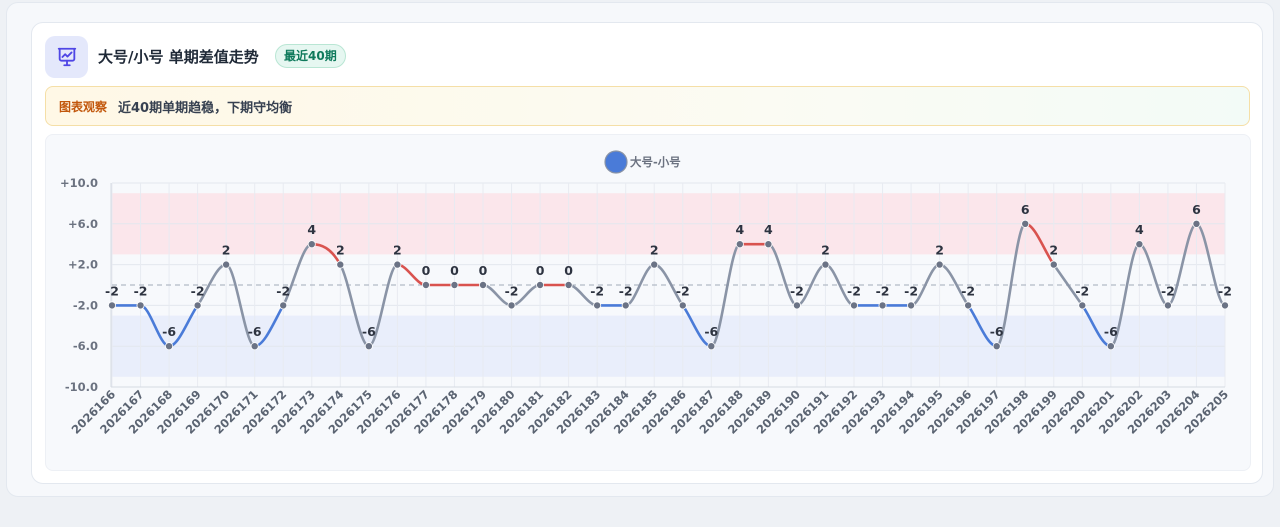  What do you see at coordinates (81, 387) in the screenshot?
I see `y-tick-label: -10.0` at bounding box center [81, 387].